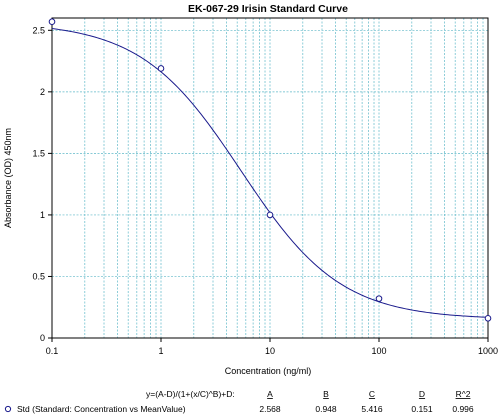 The image size is (500, 415). What do you see at coordinates (270, 409) in the screenshot?
I see `fit-param-value: 2.568` at bounding box center [270, 409].